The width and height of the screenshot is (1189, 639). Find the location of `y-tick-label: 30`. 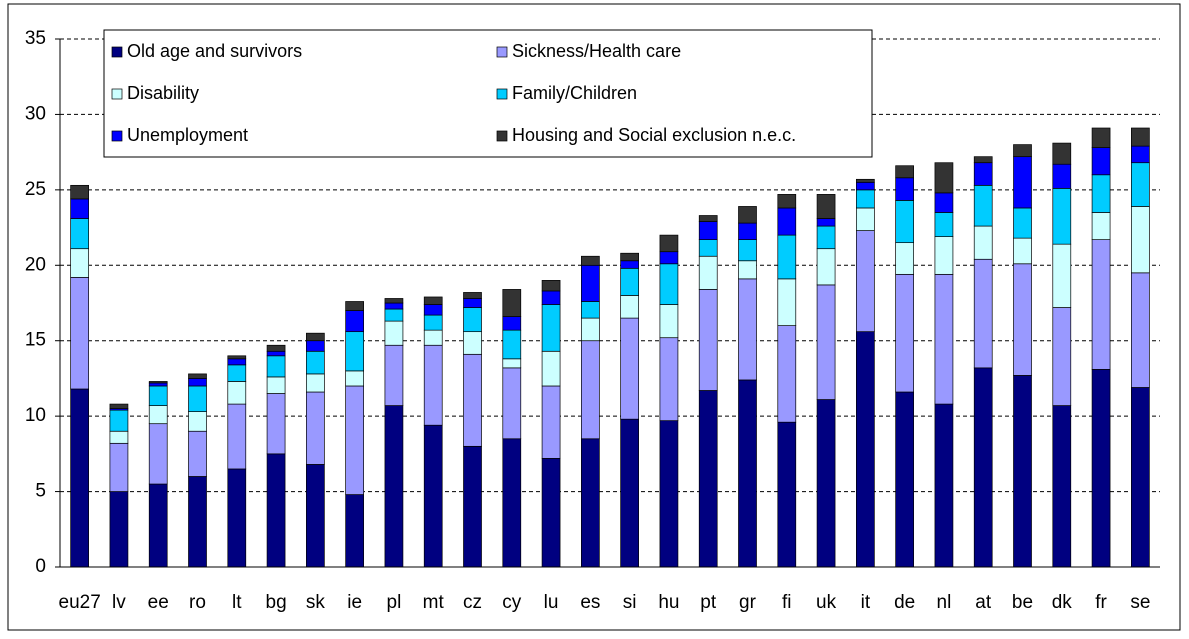

y-tick-label: 30 is located at coordinates (35, 113).